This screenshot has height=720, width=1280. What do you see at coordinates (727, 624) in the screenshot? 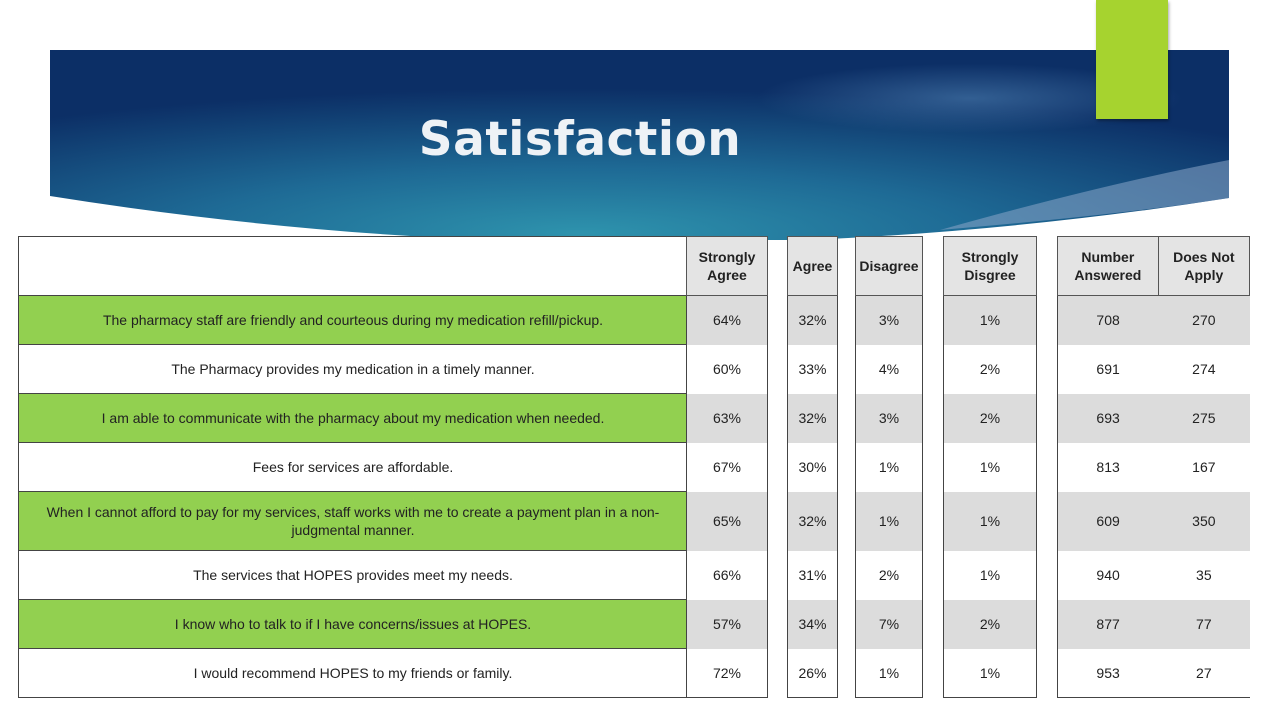
I see `strongly-agree-cell: 57%` at bounding box center [727, 624].